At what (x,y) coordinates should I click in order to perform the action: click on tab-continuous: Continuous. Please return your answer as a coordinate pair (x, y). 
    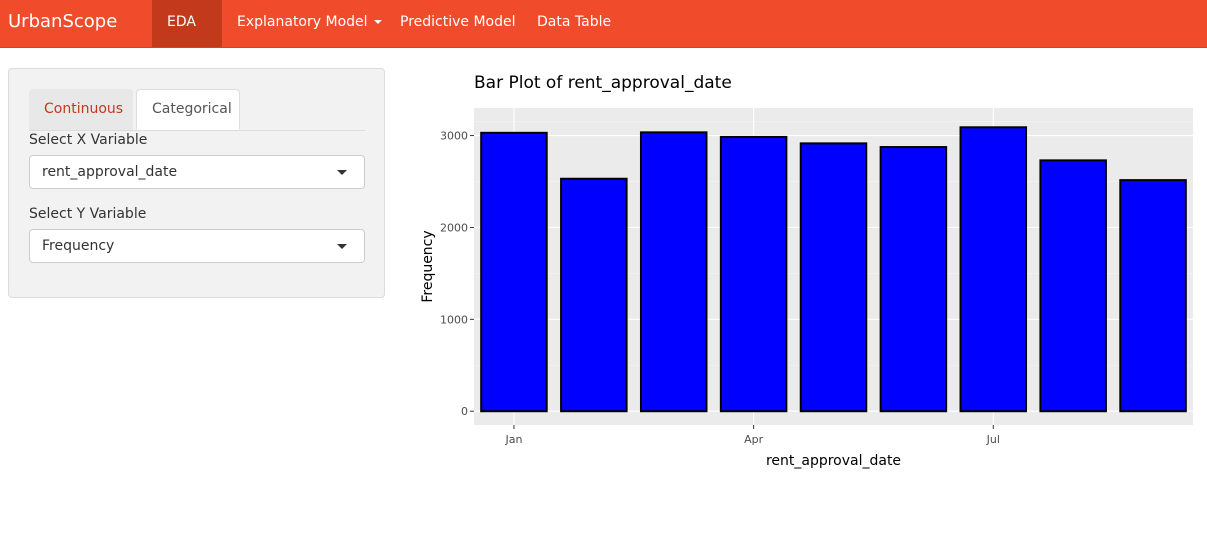
    Looking at the image, I should click on (81, 109).